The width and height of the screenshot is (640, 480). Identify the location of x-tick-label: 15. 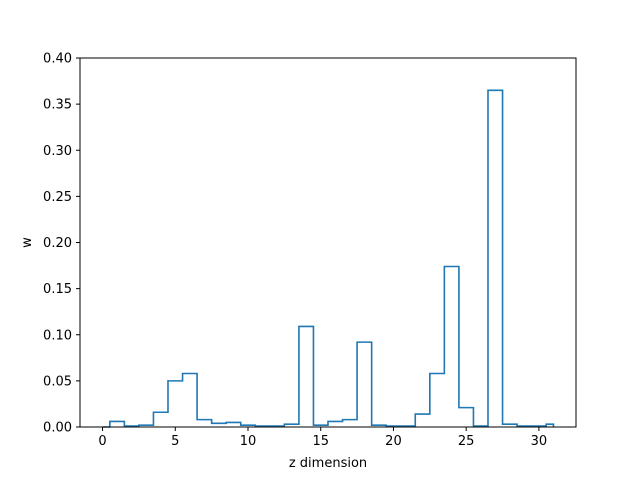
(320, 441).